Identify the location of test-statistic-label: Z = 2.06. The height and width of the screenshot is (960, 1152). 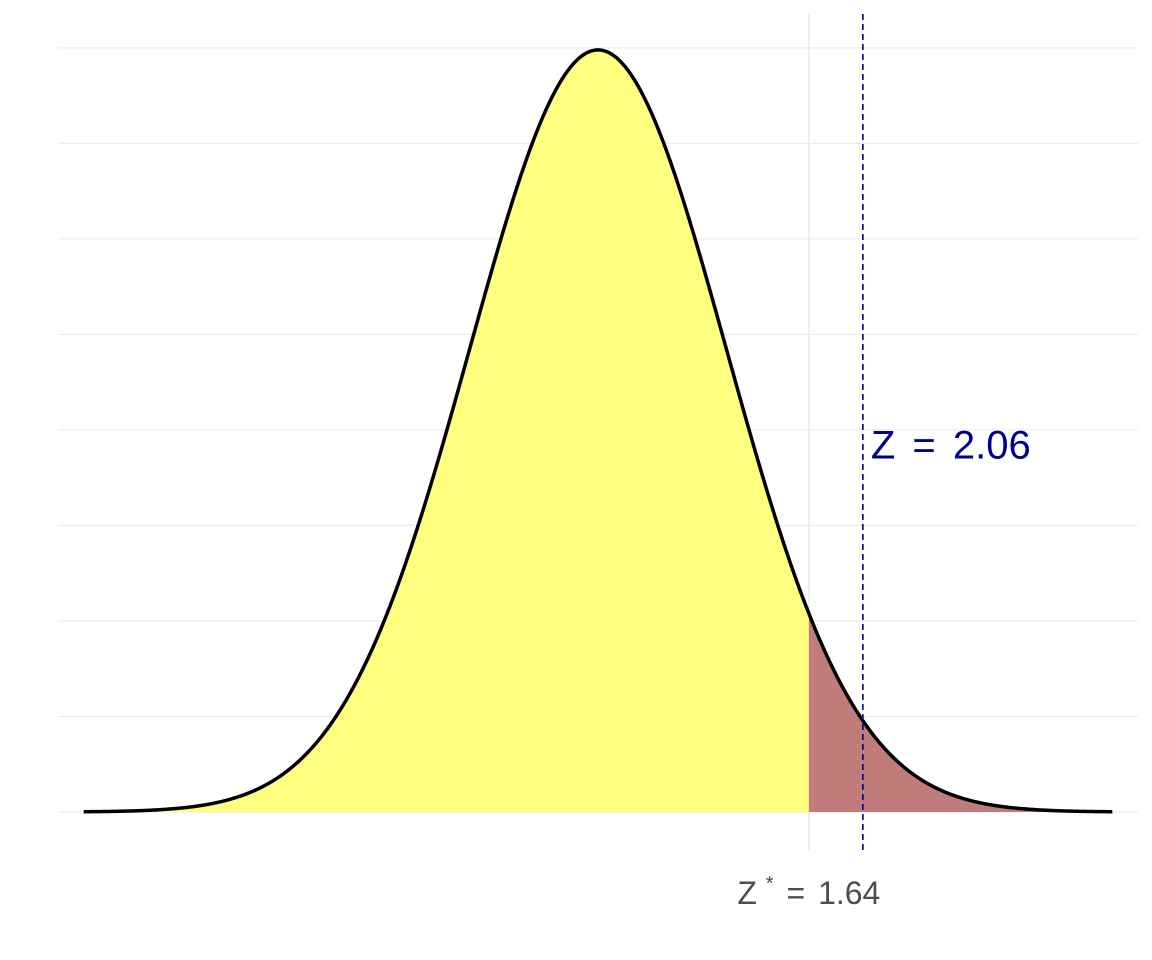
(951, 446).